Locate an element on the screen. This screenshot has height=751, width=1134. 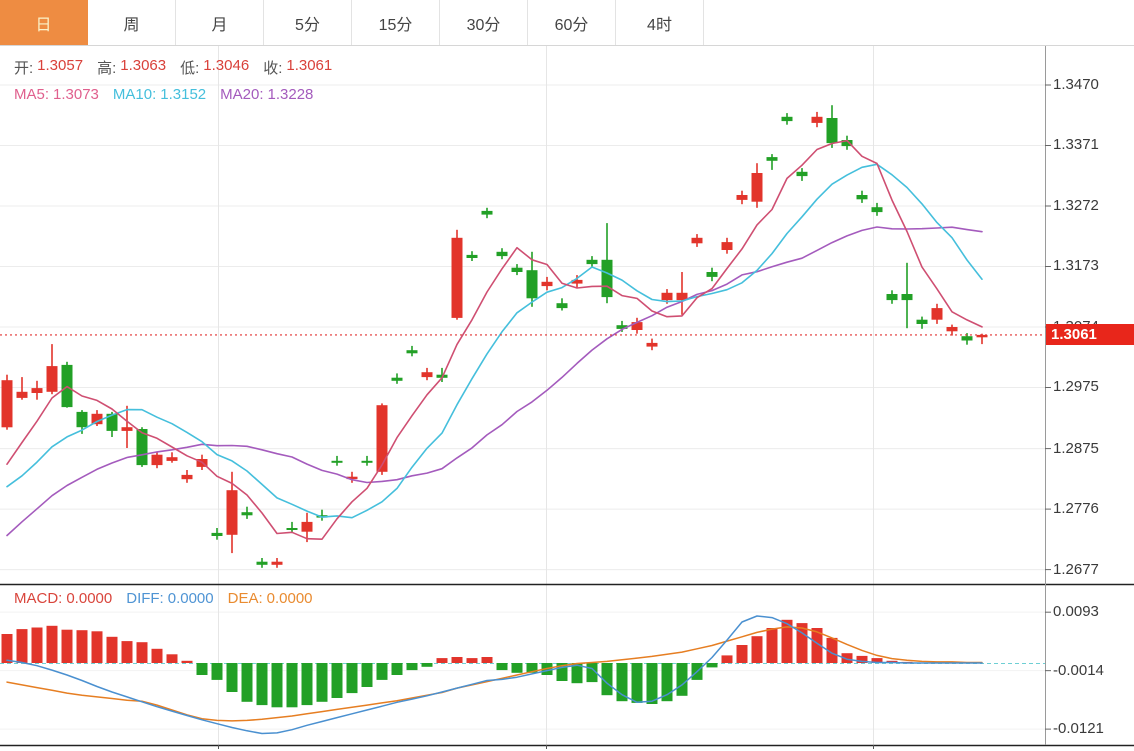
close-value: 1.3061 is located at coordinates (309, 65).